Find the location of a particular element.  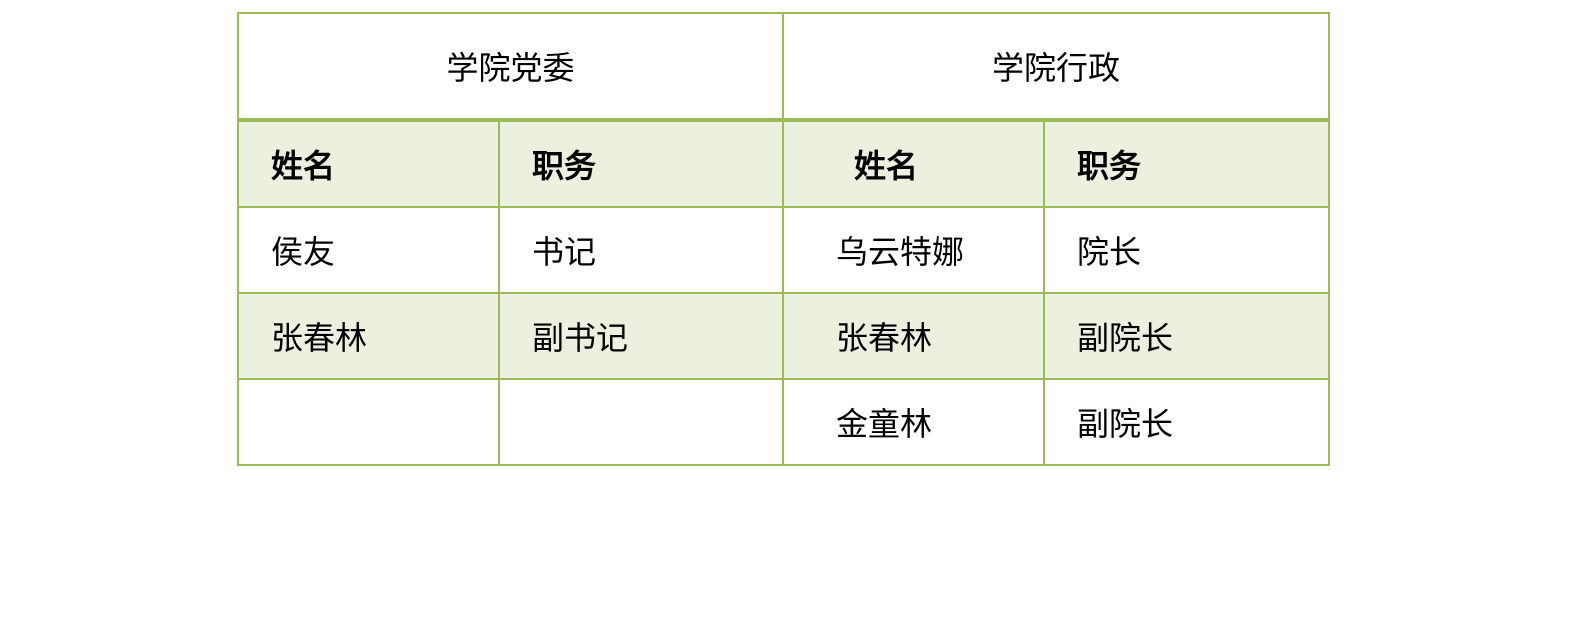

group-administration: 学院行政 is located at coordinates (1056, 67).